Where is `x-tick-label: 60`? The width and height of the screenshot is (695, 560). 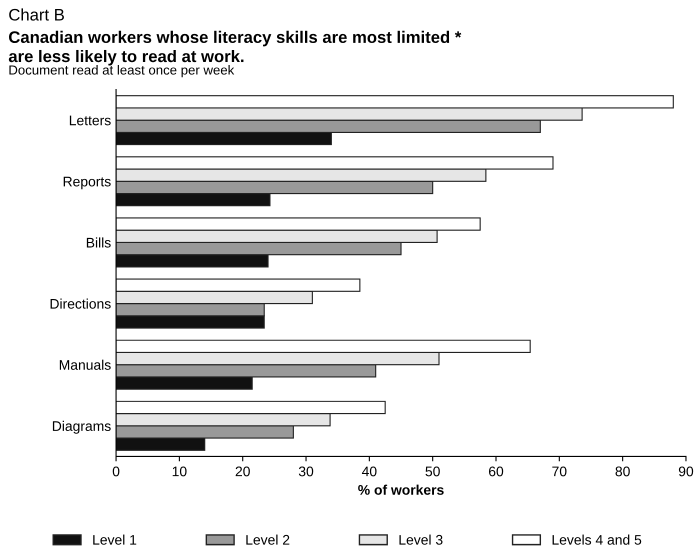
x-tick-label: 60 is located at coordinates (496, 471).